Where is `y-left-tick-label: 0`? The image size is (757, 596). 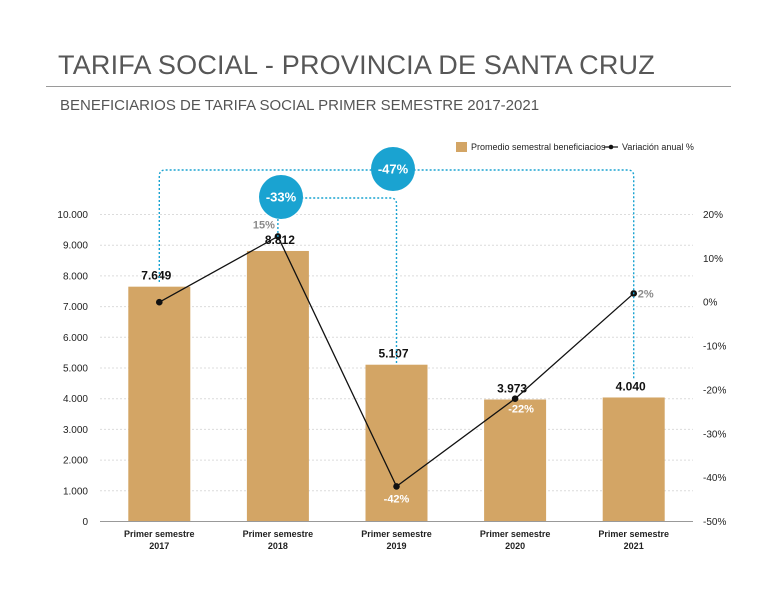 y-left-tick-label: 0 is located at coordinates (85, 522).